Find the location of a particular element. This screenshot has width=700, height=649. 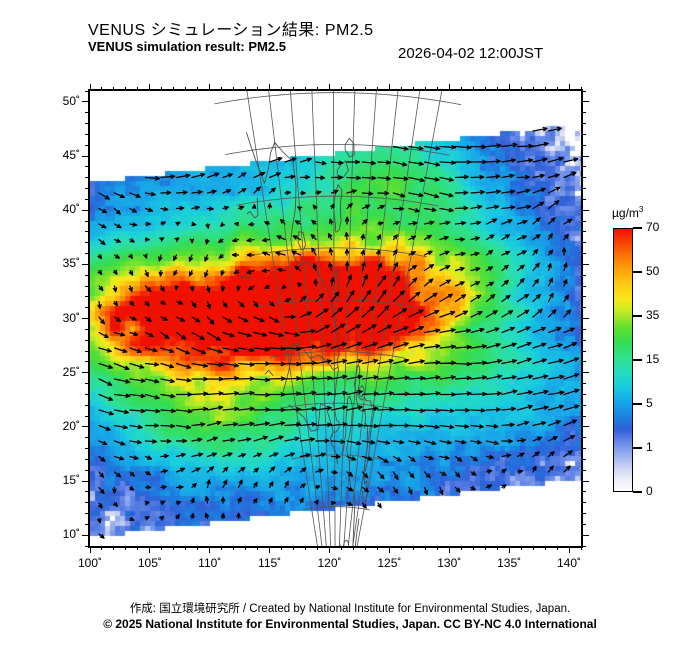

page-title-english: VENUS simulation result: PM2.5 is located at coordinates (187, 46).